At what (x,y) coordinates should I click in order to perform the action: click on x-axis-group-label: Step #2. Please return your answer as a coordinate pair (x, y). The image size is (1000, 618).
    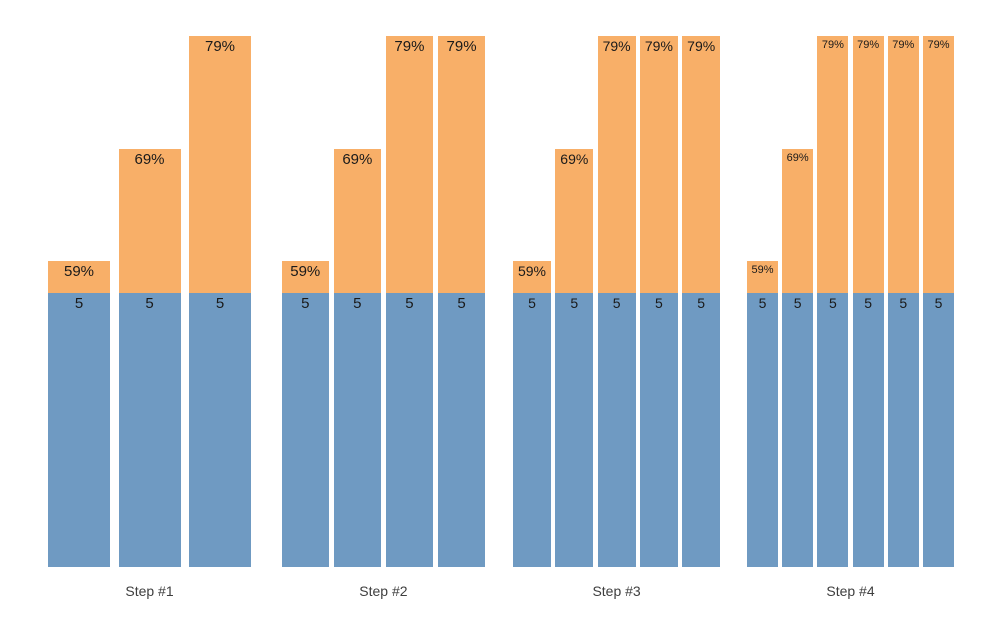
    Looking at the image, I should click on (383, 591).